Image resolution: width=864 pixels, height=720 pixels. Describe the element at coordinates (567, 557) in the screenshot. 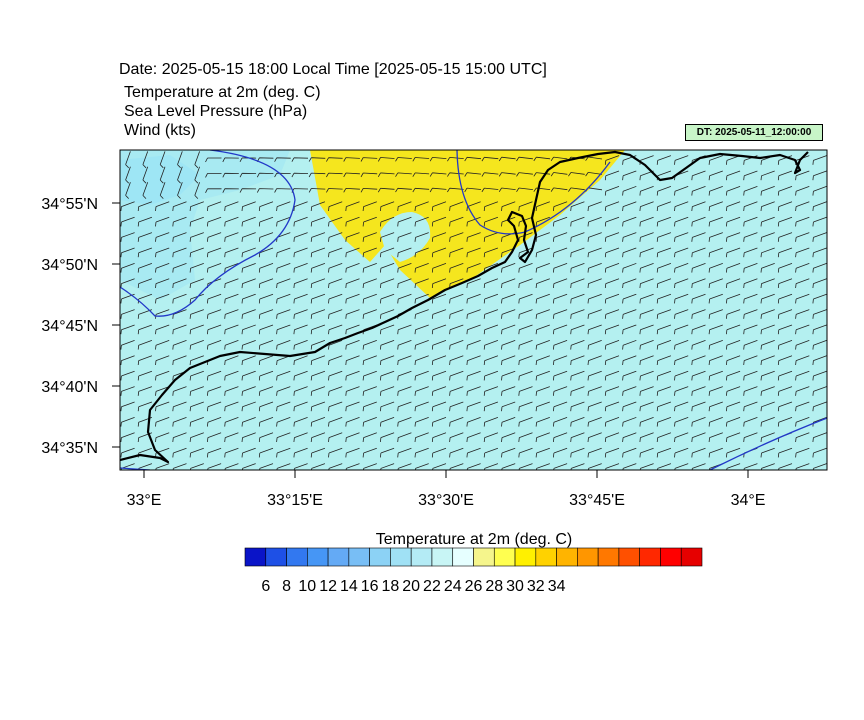

I see `colorbar-swatch` at that location.